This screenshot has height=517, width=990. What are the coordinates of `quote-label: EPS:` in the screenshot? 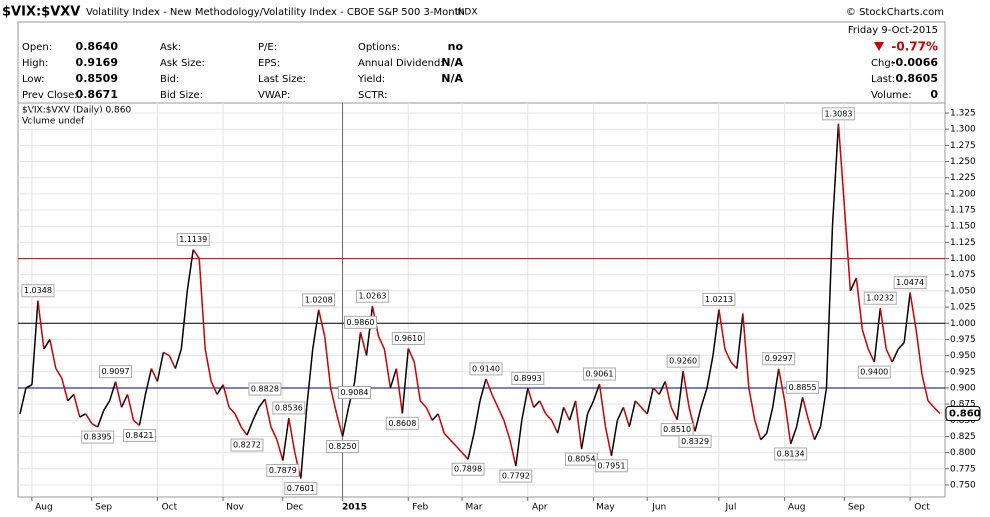 It's located at (269, 63).